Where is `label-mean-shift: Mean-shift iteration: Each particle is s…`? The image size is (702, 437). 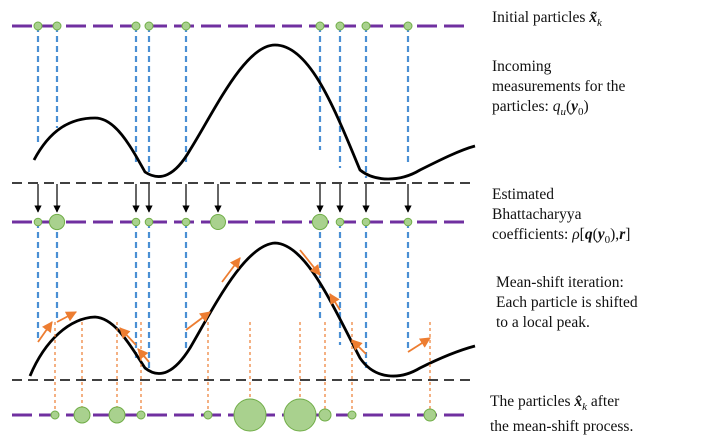
label-mean-shift: Mean-shift iteration: Each particle is s… is located at coordinates (567, 303).